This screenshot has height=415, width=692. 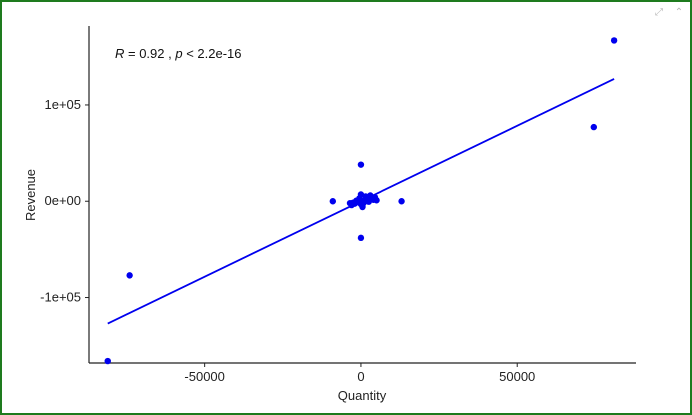 What do you see at coordinates (360, 376) in the screenshot?
I see `x-tick-label: 0` at bounding box center [360, 376].